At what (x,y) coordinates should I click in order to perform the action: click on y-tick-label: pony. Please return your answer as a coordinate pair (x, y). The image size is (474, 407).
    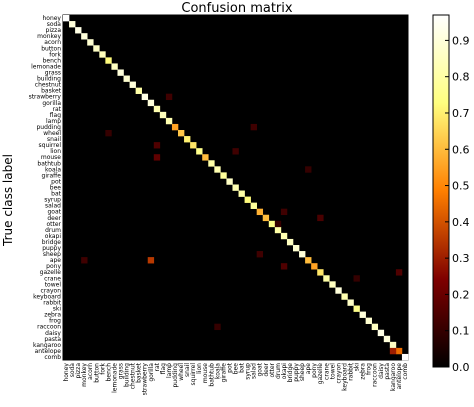
    Looking at the image, I should click on (53, 266).